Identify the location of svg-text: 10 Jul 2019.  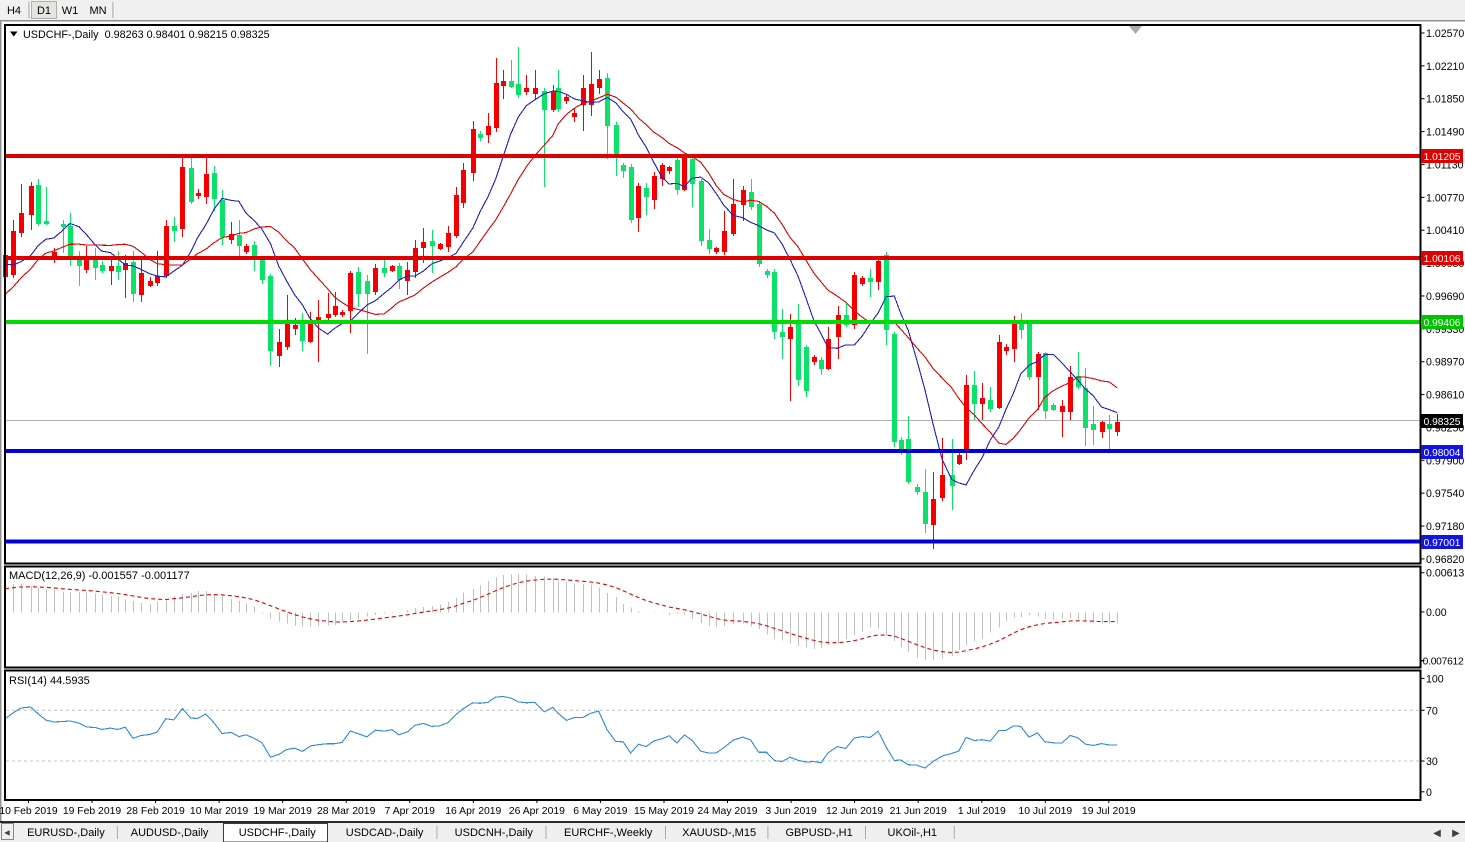
(1045, 811).